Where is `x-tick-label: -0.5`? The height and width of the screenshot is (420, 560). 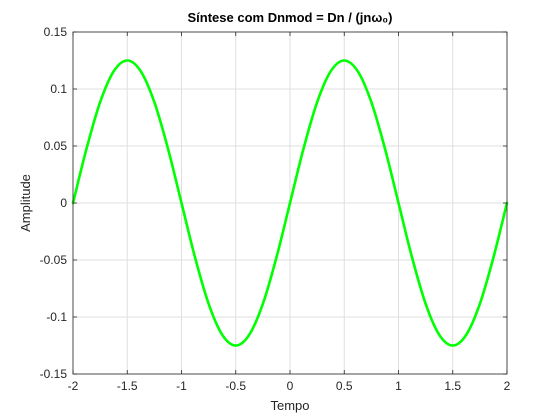 x-tick-label: -0.5 is located at coordinates (235, 386).